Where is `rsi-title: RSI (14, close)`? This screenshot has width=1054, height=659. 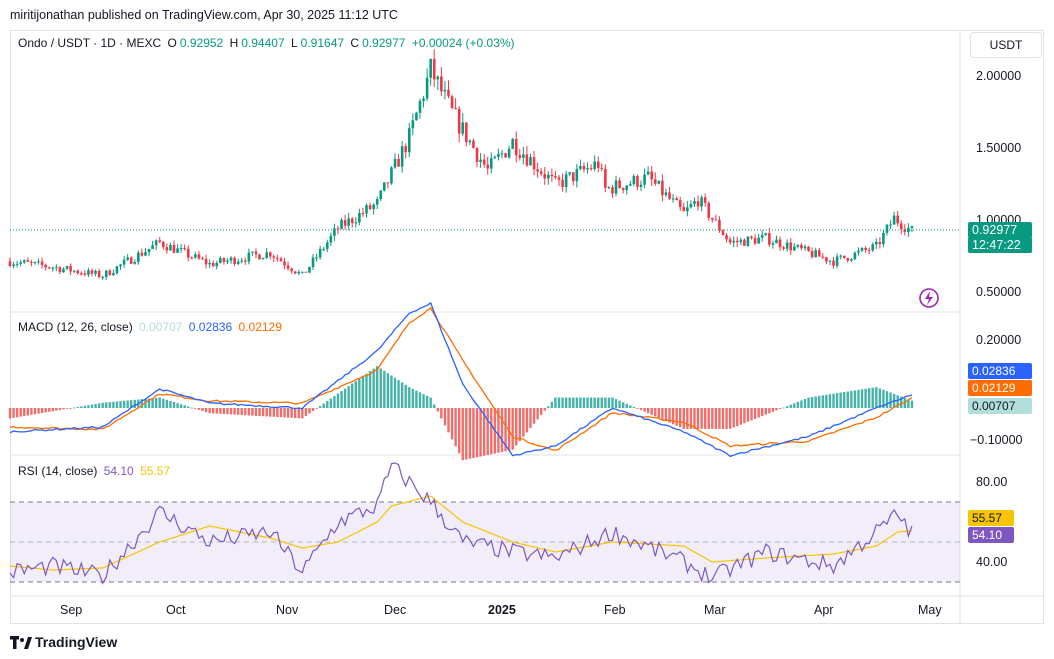 rsi-title: RSI (14, close) is located at coordinates (58, 471).